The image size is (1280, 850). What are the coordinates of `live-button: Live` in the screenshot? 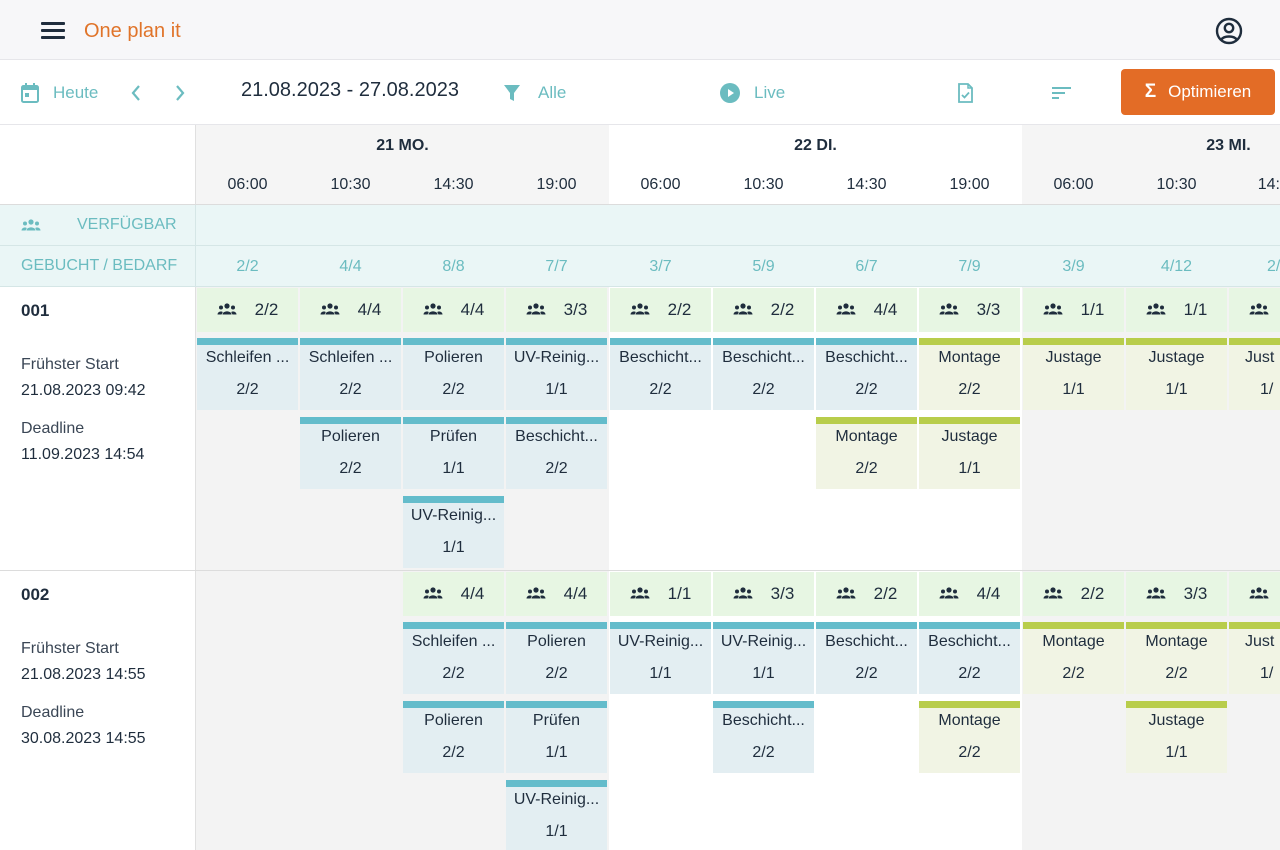 It's located at (752, 92).